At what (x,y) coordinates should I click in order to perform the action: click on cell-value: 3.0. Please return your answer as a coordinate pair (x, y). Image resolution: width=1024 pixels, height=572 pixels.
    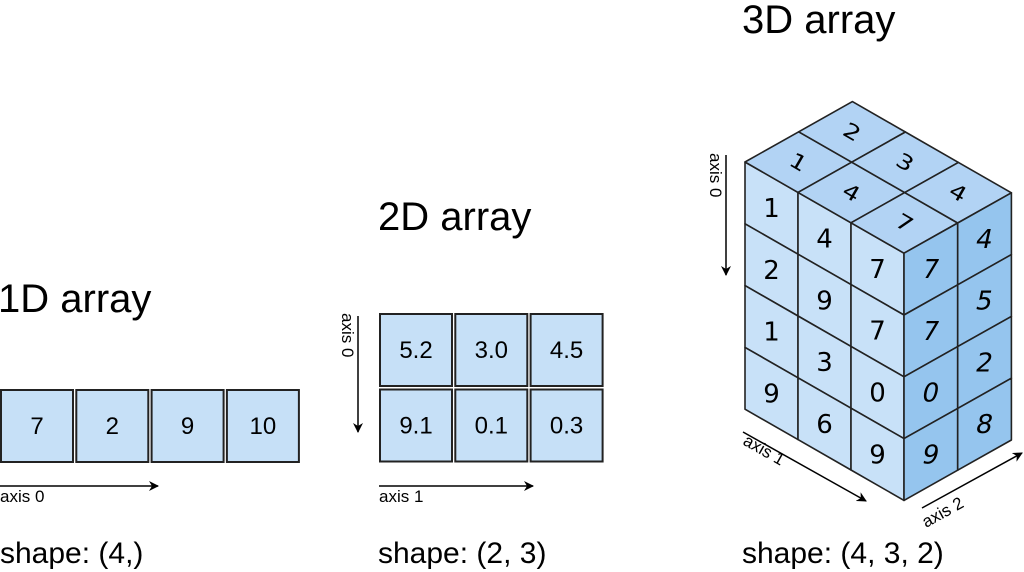
    Looking at the image, I should click on (491, 350).